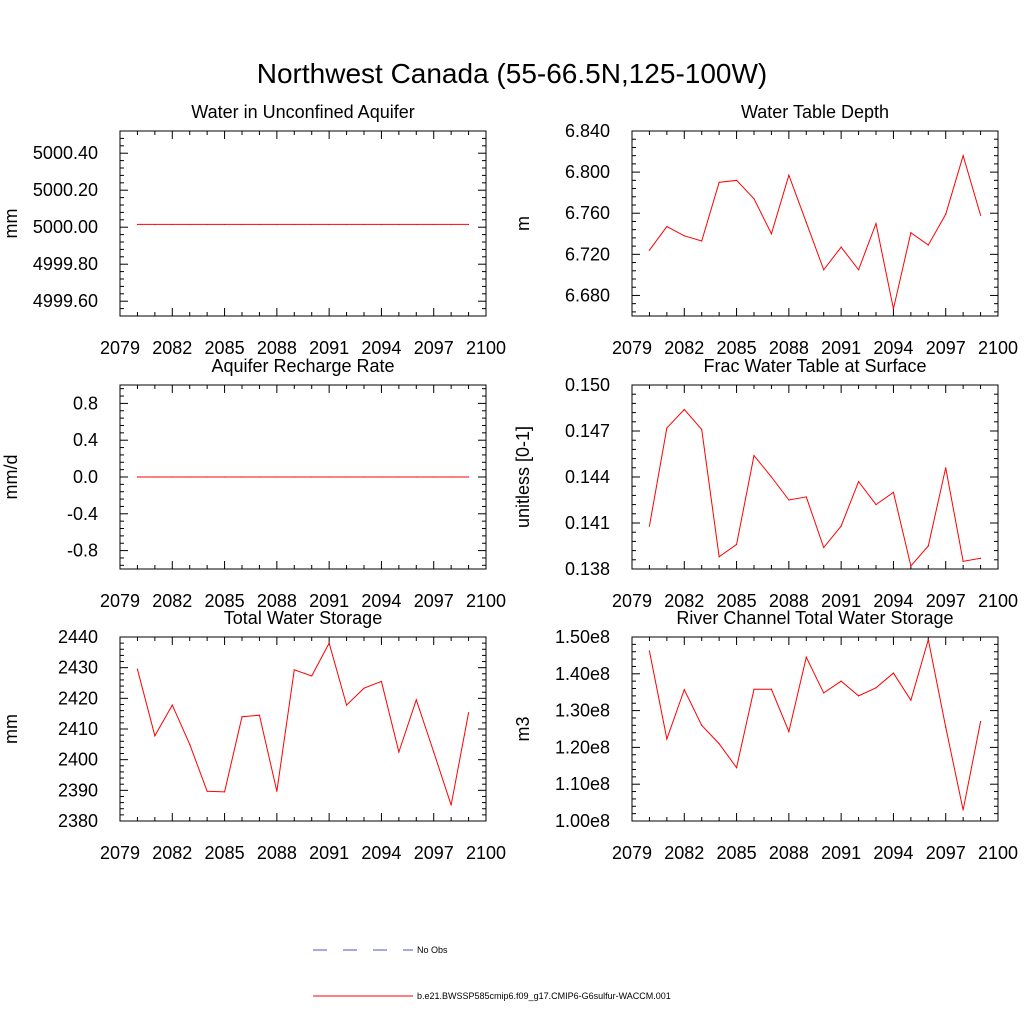 The height and width of the screenshot is (1029, 1024). I want to click on y-tick-label: 4999.60, so click(65, 301).